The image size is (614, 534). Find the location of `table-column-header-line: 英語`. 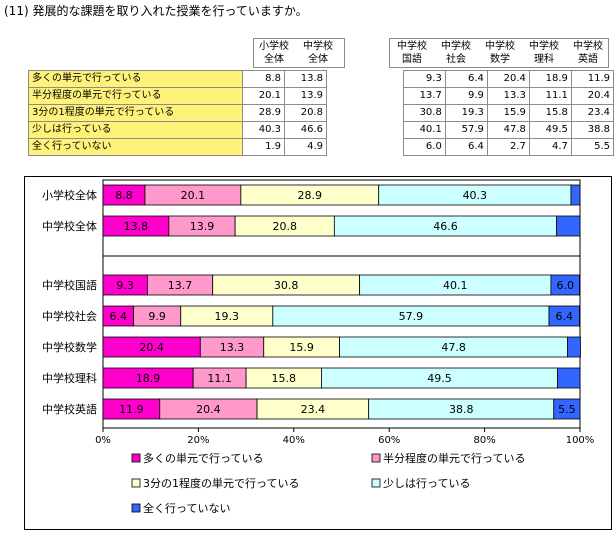

table-column-header-line: 英語 is located at coordinates (588, 59).